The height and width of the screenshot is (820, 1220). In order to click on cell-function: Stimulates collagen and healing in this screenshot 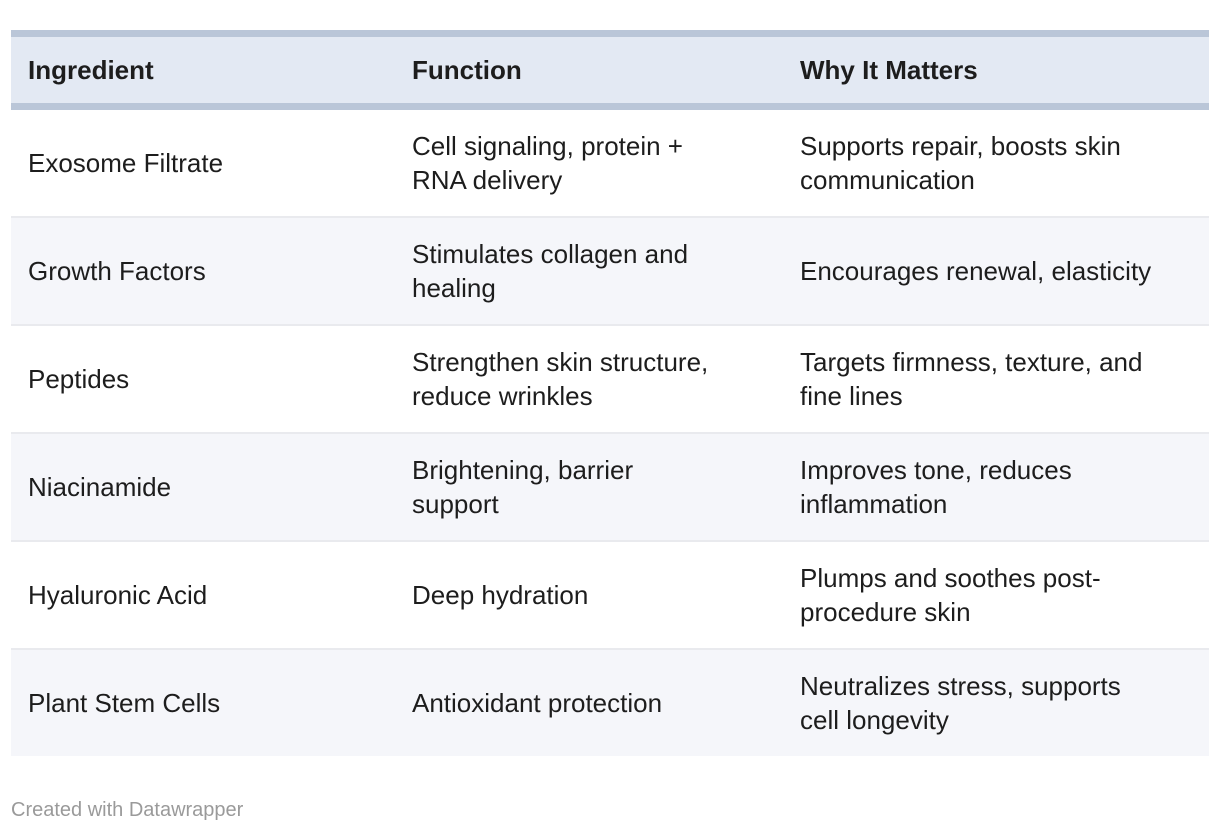, I will do `click(589, 270)`.